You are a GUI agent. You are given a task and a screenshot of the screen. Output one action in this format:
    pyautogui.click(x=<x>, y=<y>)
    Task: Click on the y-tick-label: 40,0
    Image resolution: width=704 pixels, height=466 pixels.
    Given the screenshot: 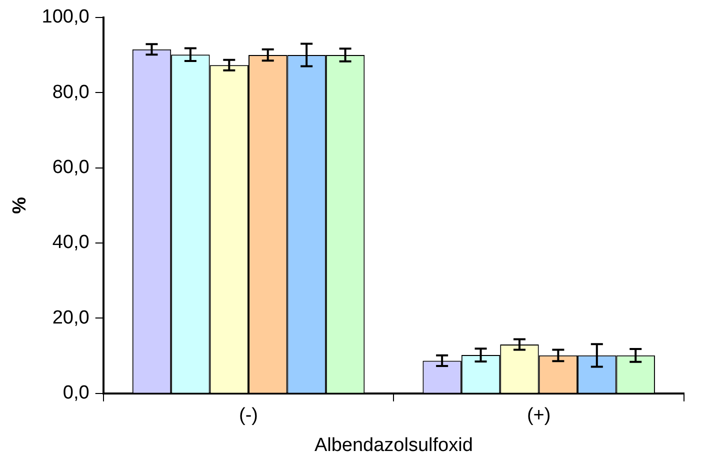 What is the action you would take?
    pyautogui.click(x=71, y=243)
    